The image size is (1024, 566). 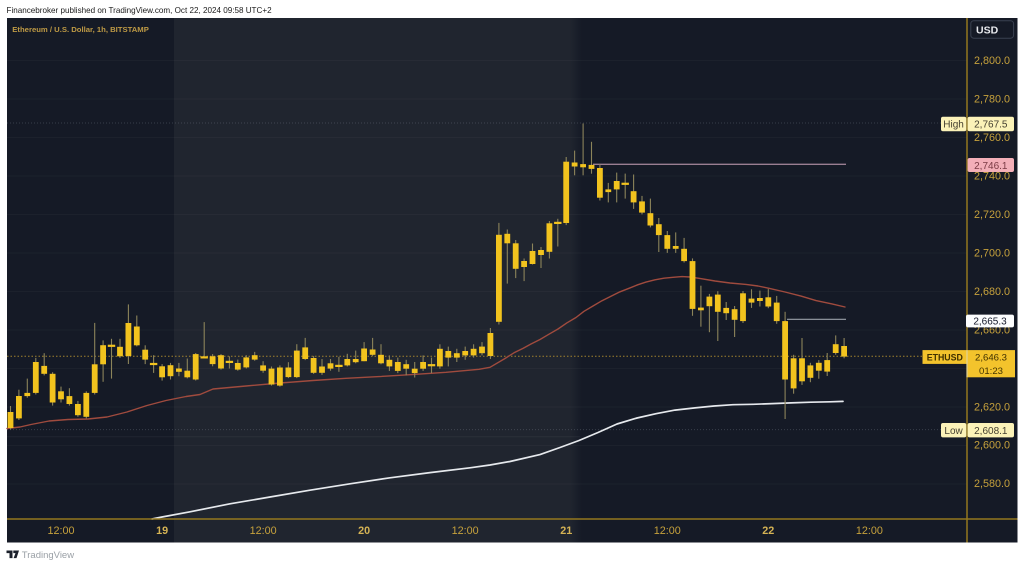 What do you see at coordinates (945, 357) in the screenshot?
I see `svg-text: ETHUSD` at bounding box center [945, 357].